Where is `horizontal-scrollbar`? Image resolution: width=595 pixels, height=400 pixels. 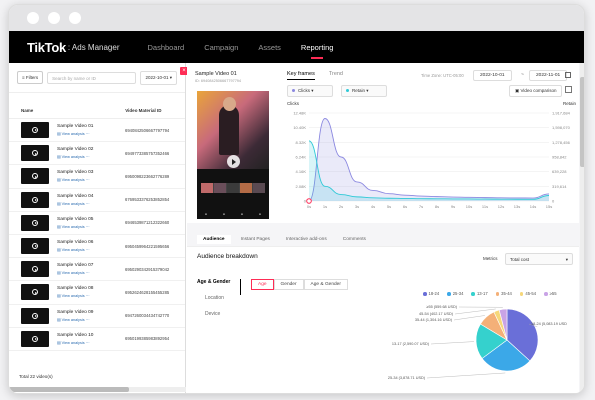 horizontal-scrollbar is located at coordinates (97, 389).